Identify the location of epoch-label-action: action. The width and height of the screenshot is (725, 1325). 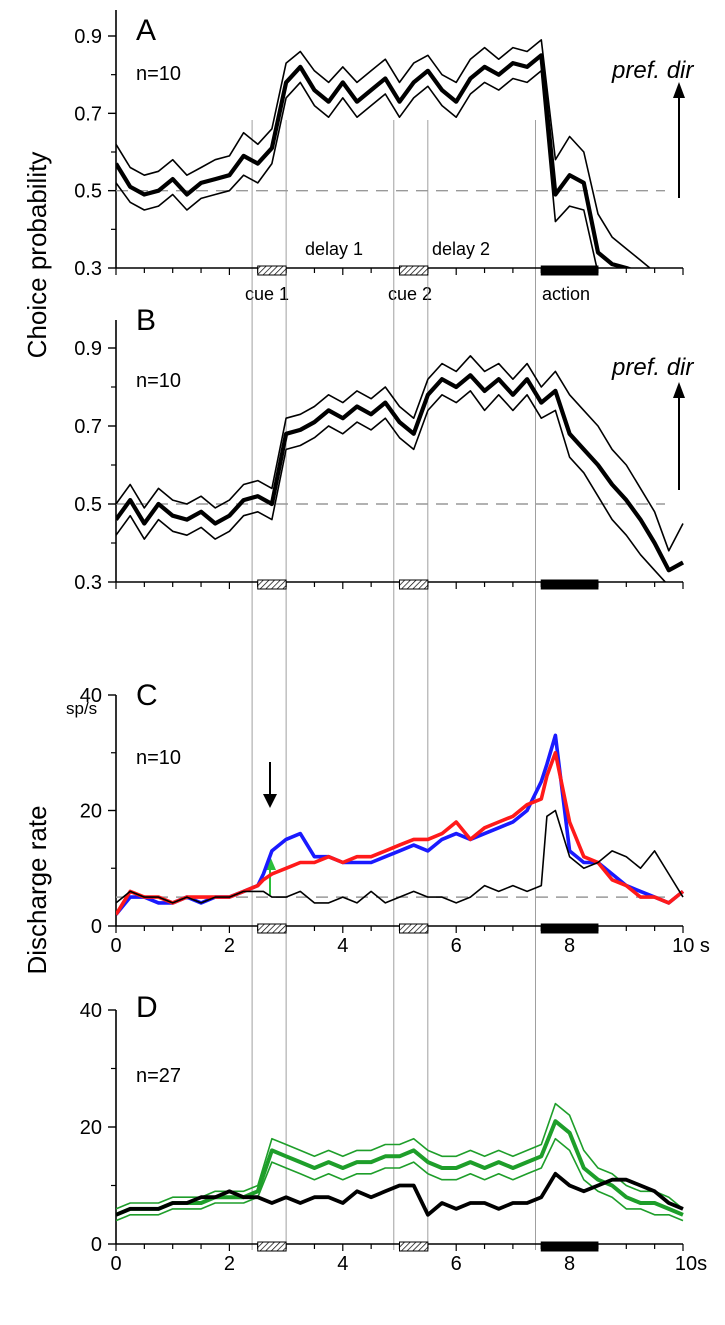
(566, 294).